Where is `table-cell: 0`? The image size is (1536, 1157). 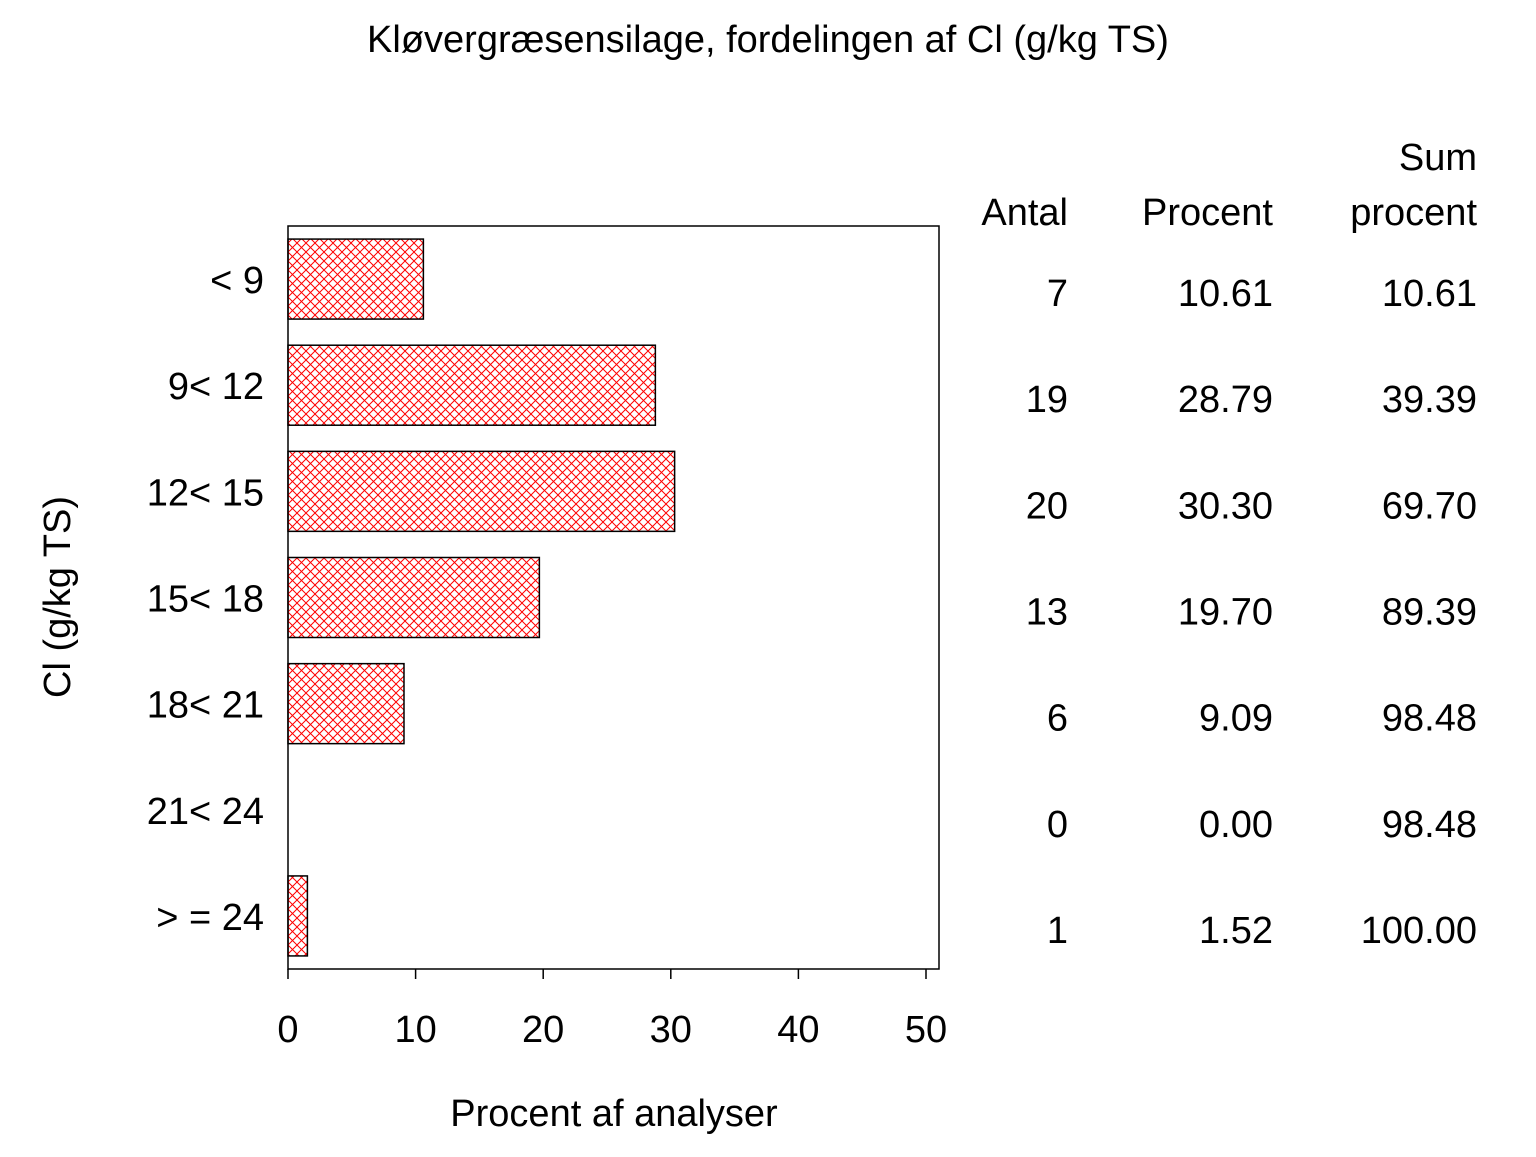 table-cell: 0 is located at coordinates (1057, 825).